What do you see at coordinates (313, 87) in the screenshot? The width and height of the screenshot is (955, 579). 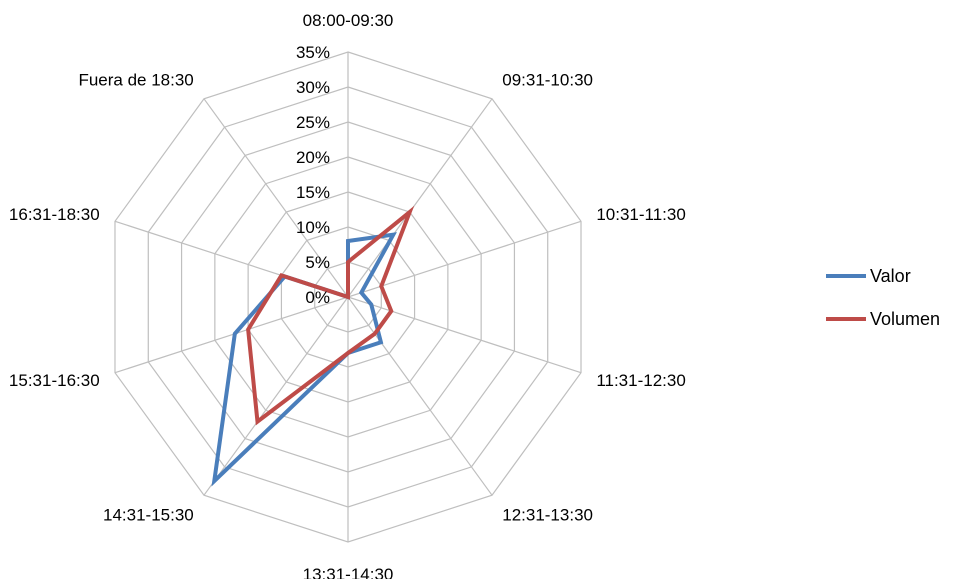 I see `tick-label: 30%` at bounding box center [313, 87].